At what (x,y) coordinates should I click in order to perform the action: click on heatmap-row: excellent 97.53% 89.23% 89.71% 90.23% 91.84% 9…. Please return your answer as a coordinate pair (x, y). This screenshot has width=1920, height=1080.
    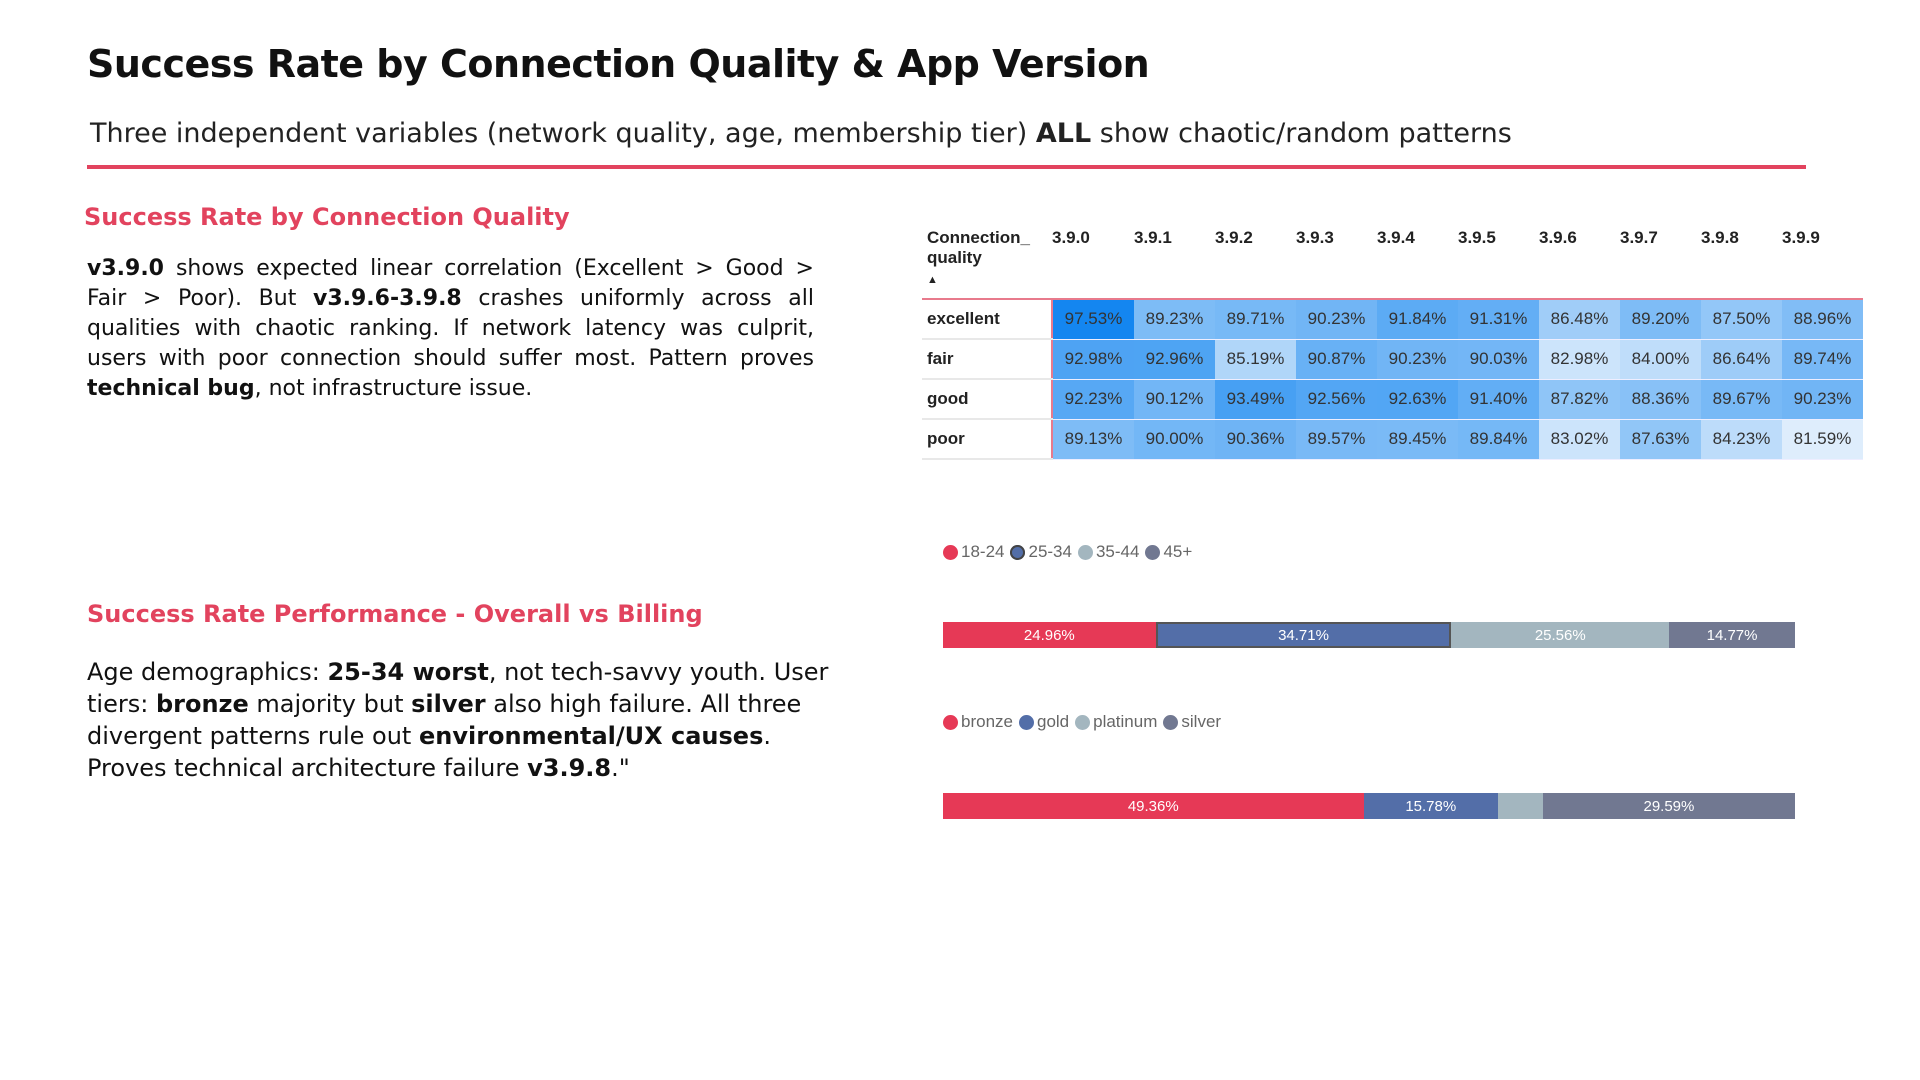
    Looking at the image, I should click on (1392, 319).